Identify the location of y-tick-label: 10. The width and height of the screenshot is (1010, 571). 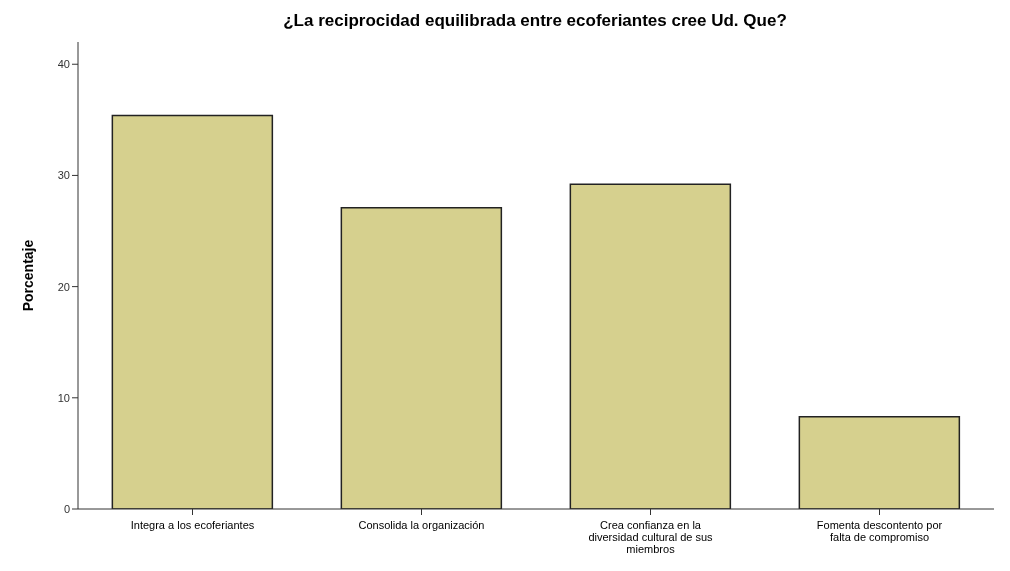
(63, 397).